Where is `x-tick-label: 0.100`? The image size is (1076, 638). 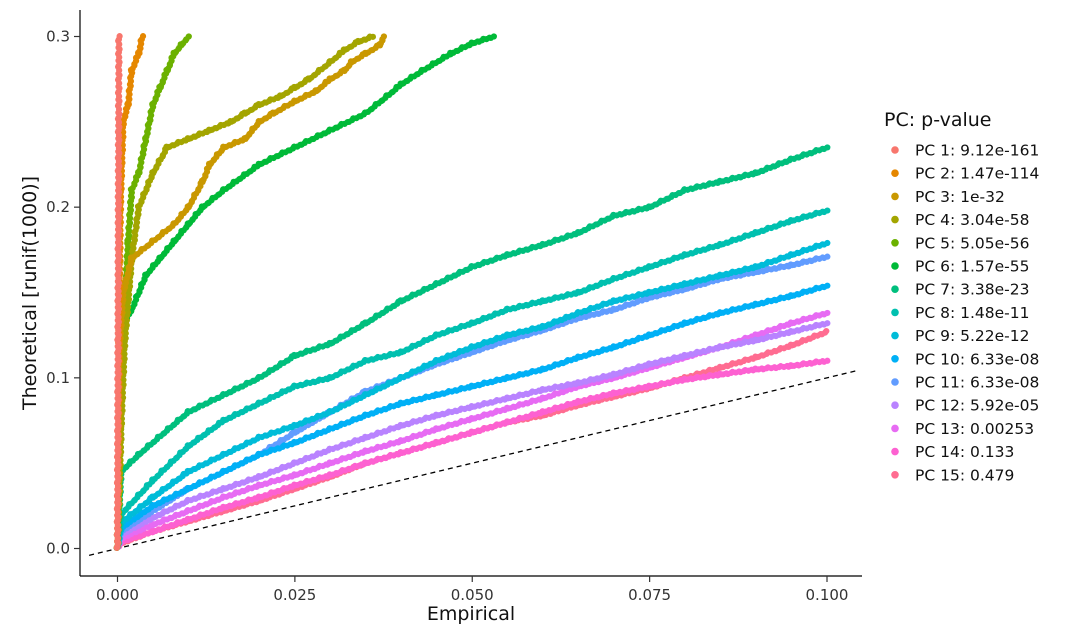
x-tick-label: 0.100 is located at coordinates (827, 595).